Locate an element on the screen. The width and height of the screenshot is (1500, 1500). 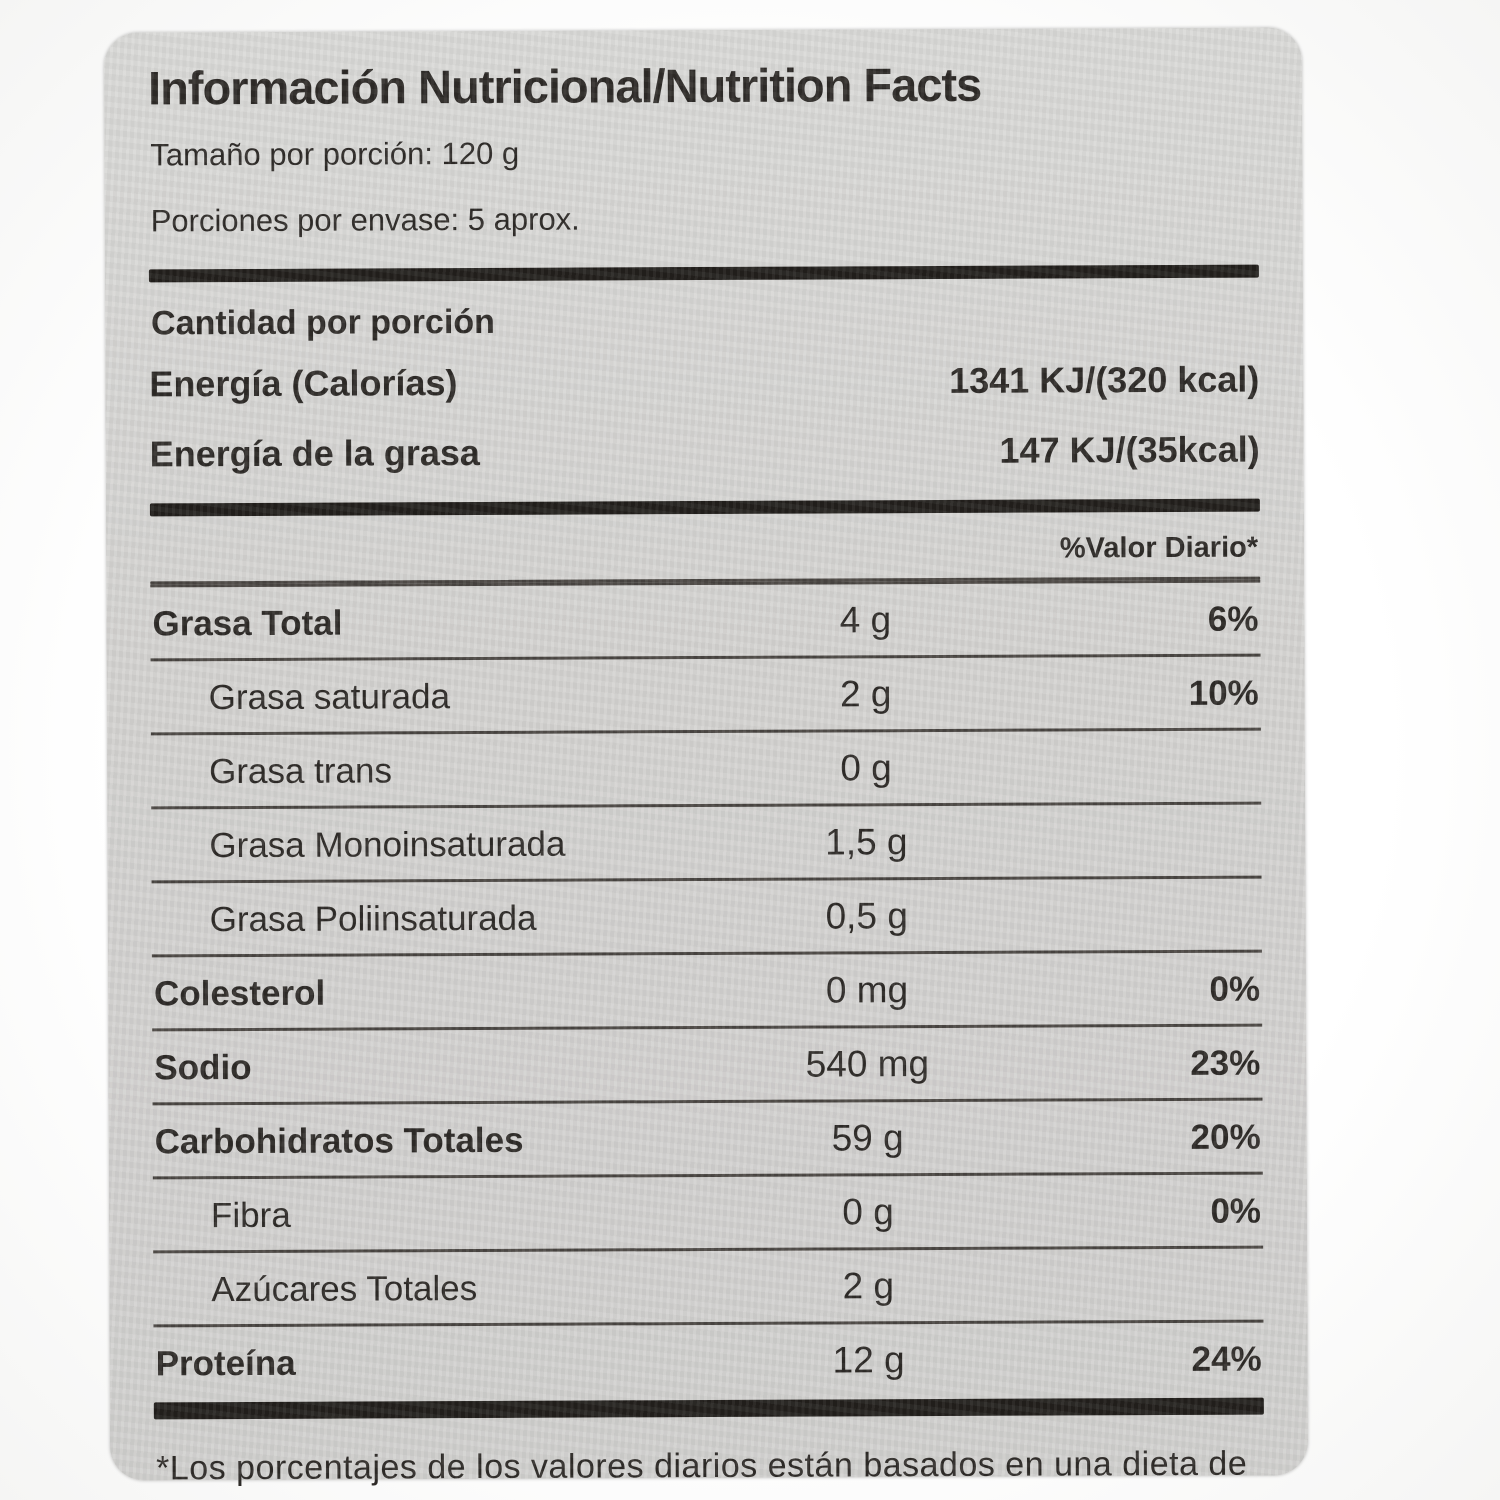
label-title: Información Nutricional/Nutrition Facts is located at coordinates (564, 86).